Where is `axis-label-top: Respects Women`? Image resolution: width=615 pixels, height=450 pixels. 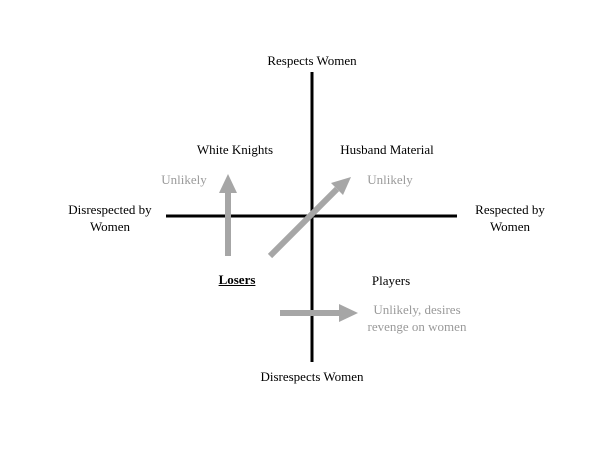
axis-label-top: Respects Women is located at coordinates (312, 60).